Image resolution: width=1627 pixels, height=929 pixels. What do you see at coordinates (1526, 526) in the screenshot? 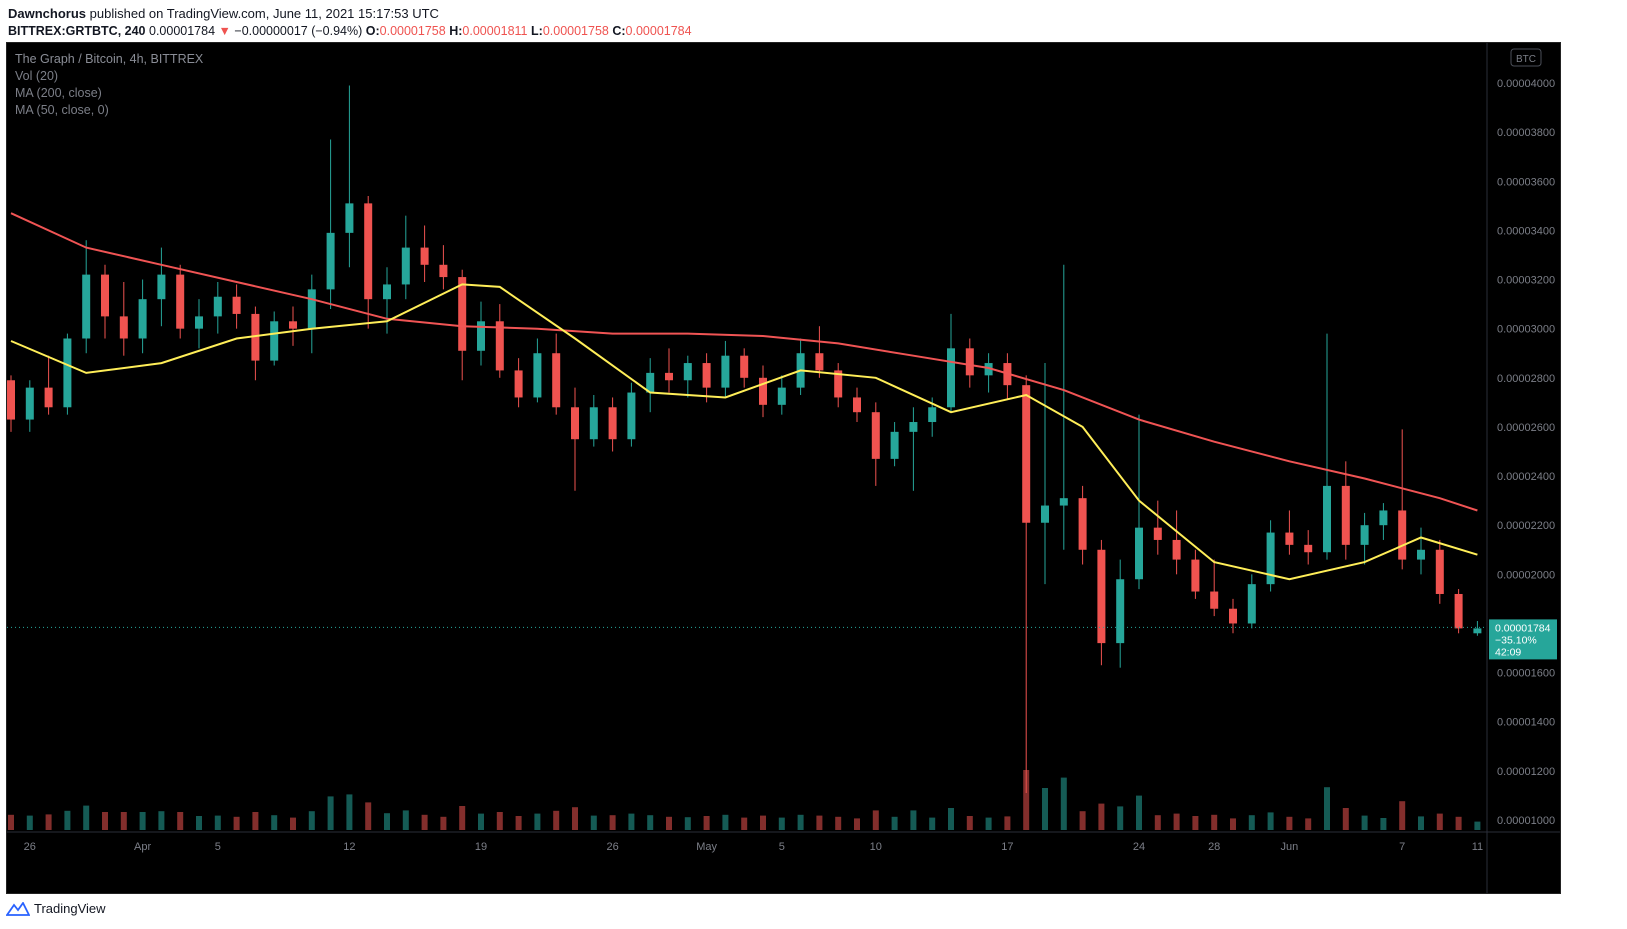
I see `price-tick-label: 0.00002200` at bounding box center [1526, 526].